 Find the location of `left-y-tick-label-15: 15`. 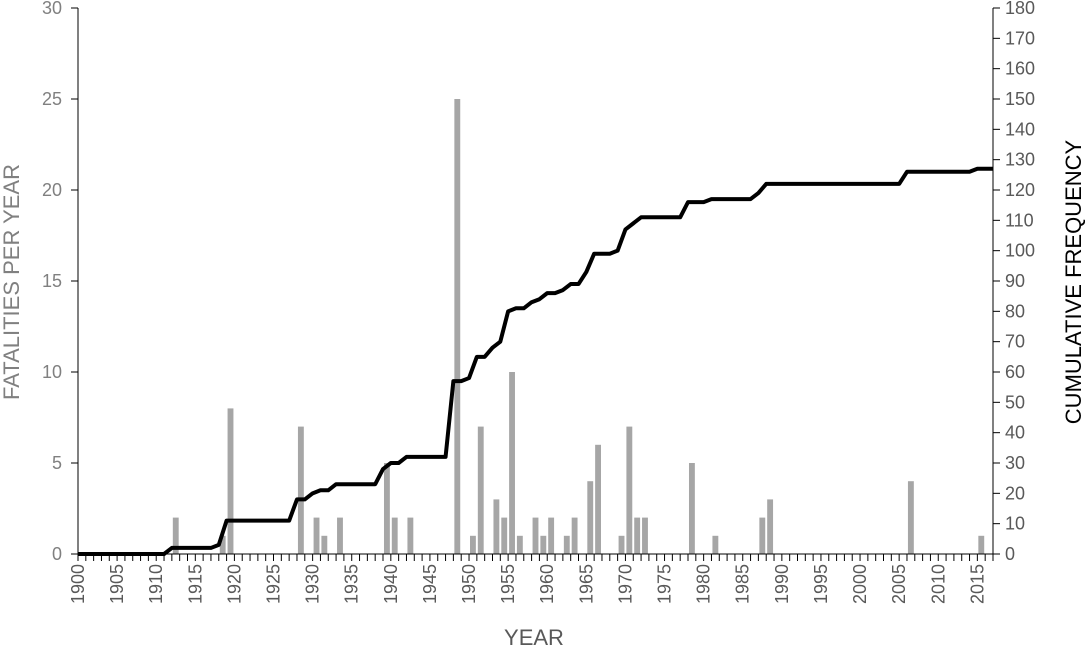

left-y-tick-label-15: 15 is located at coordinates (52, 281).